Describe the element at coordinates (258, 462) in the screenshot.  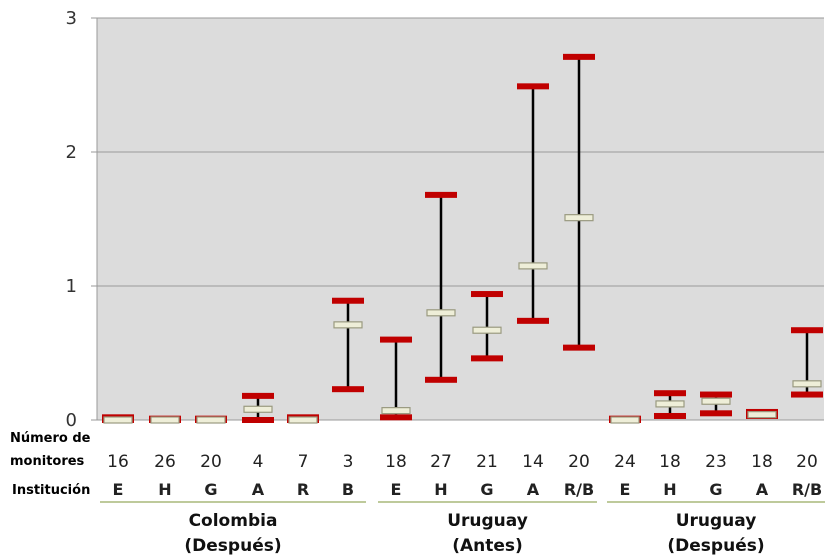
I see `n-monitors-label: 4` at that location.